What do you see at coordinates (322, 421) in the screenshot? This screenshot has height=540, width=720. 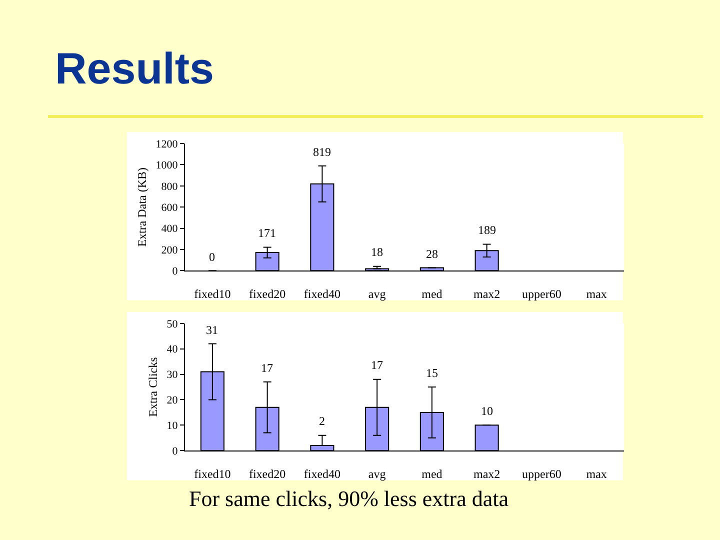 I see `data-label: 2` at bounding box center [322, 421].